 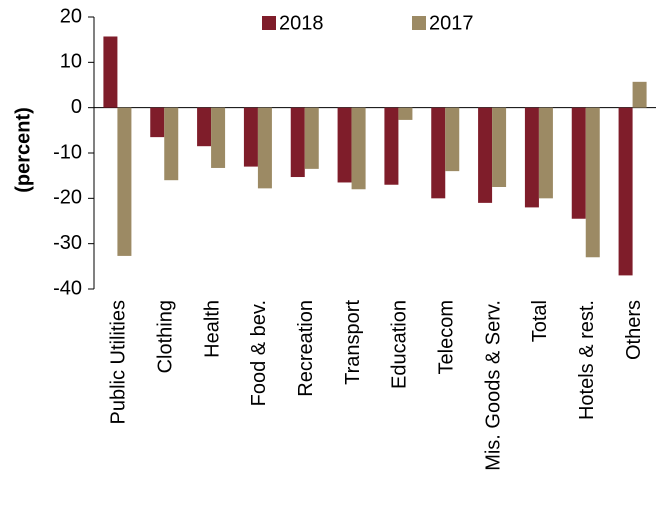 What do you see at coordinates (23, 150) in the screenshot?
I see `y-axis-label: (percent)` at bounding box center [23, 150].